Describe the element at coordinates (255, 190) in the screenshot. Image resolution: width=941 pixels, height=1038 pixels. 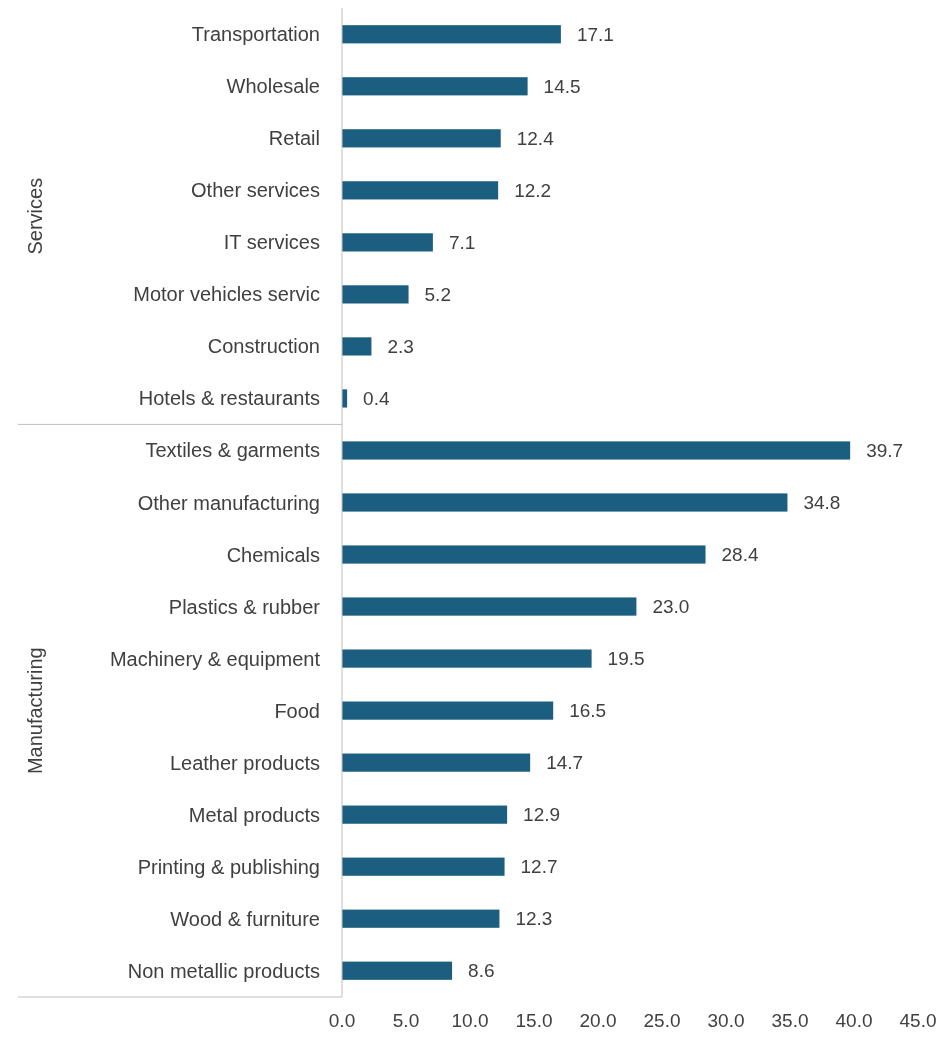
I see `y-tick-label: Other services` at that location.